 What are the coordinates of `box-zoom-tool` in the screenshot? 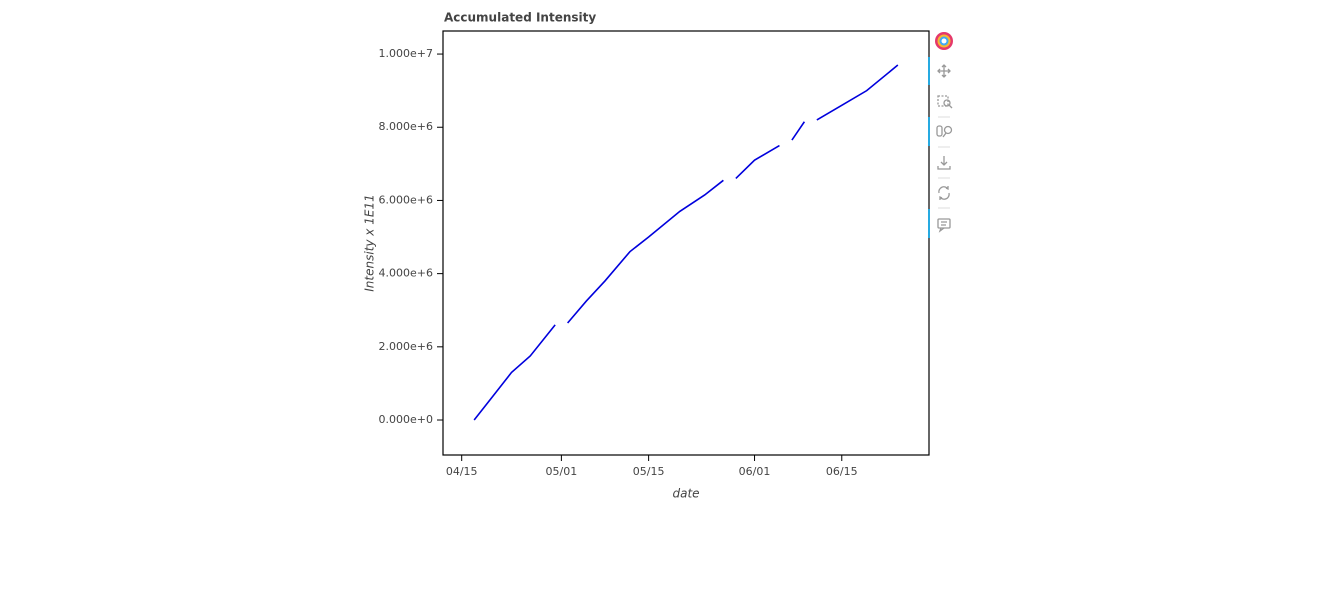 It's located at (945, 102).